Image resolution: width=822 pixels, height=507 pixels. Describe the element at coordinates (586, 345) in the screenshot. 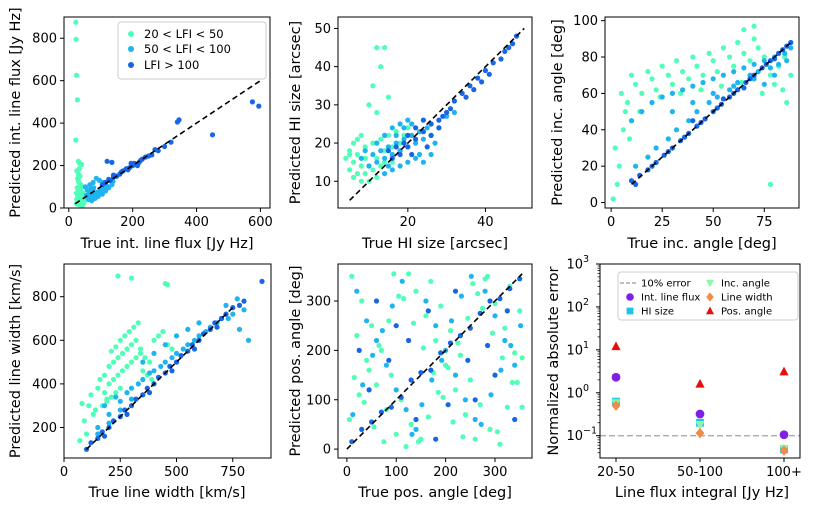

I see `y-tick-exponent: 1` at that location.